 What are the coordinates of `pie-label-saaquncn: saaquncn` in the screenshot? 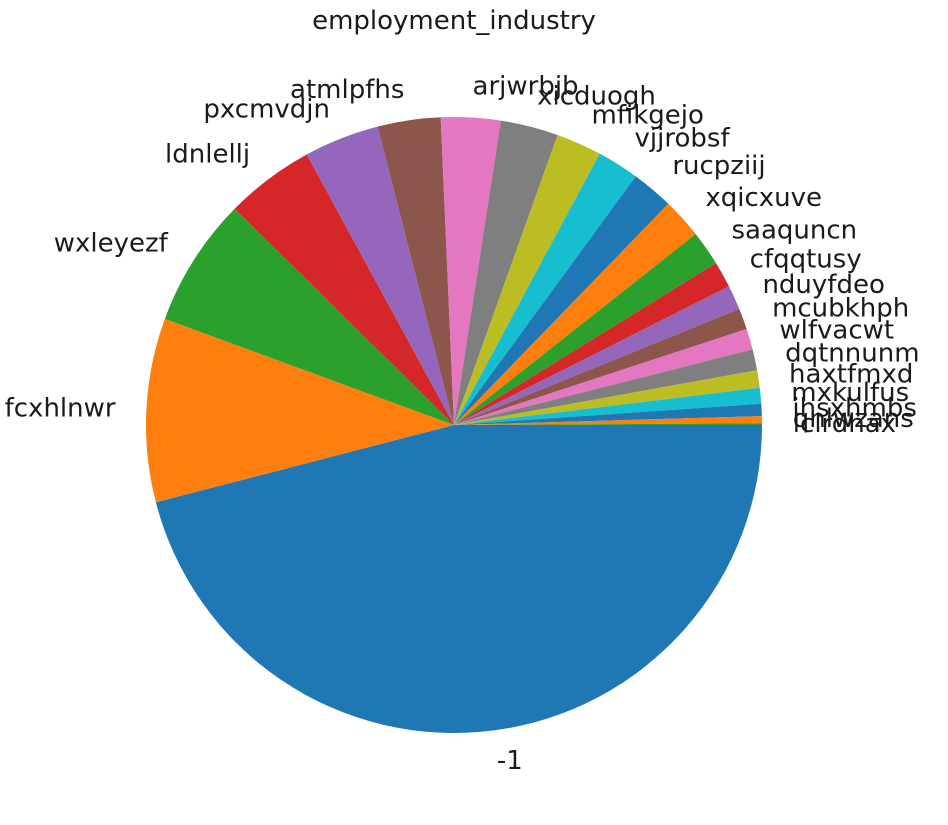 It's located at (794, 231).